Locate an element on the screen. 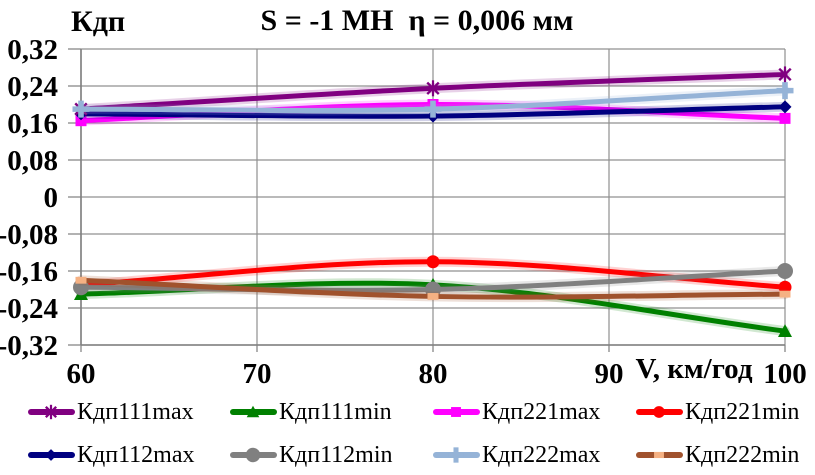 The height and width of the screenshot is (475, 815). y-tick-label: 0,32 is located at coordinates (32, 50).